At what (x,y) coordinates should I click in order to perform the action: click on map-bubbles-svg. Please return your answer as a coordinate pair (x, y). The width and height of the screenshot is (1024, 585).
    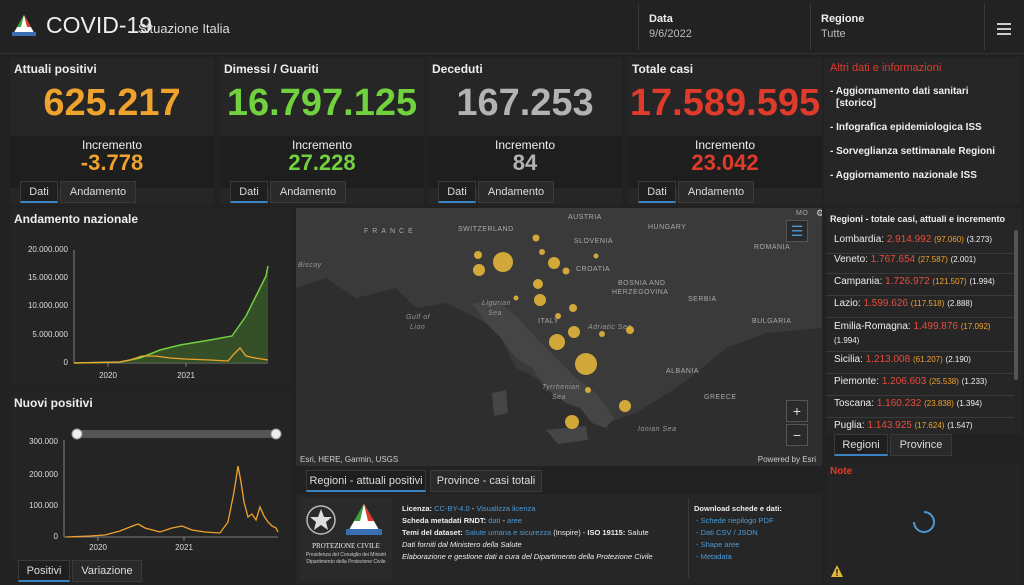
    Looking at the image, I should click on (553, 331).